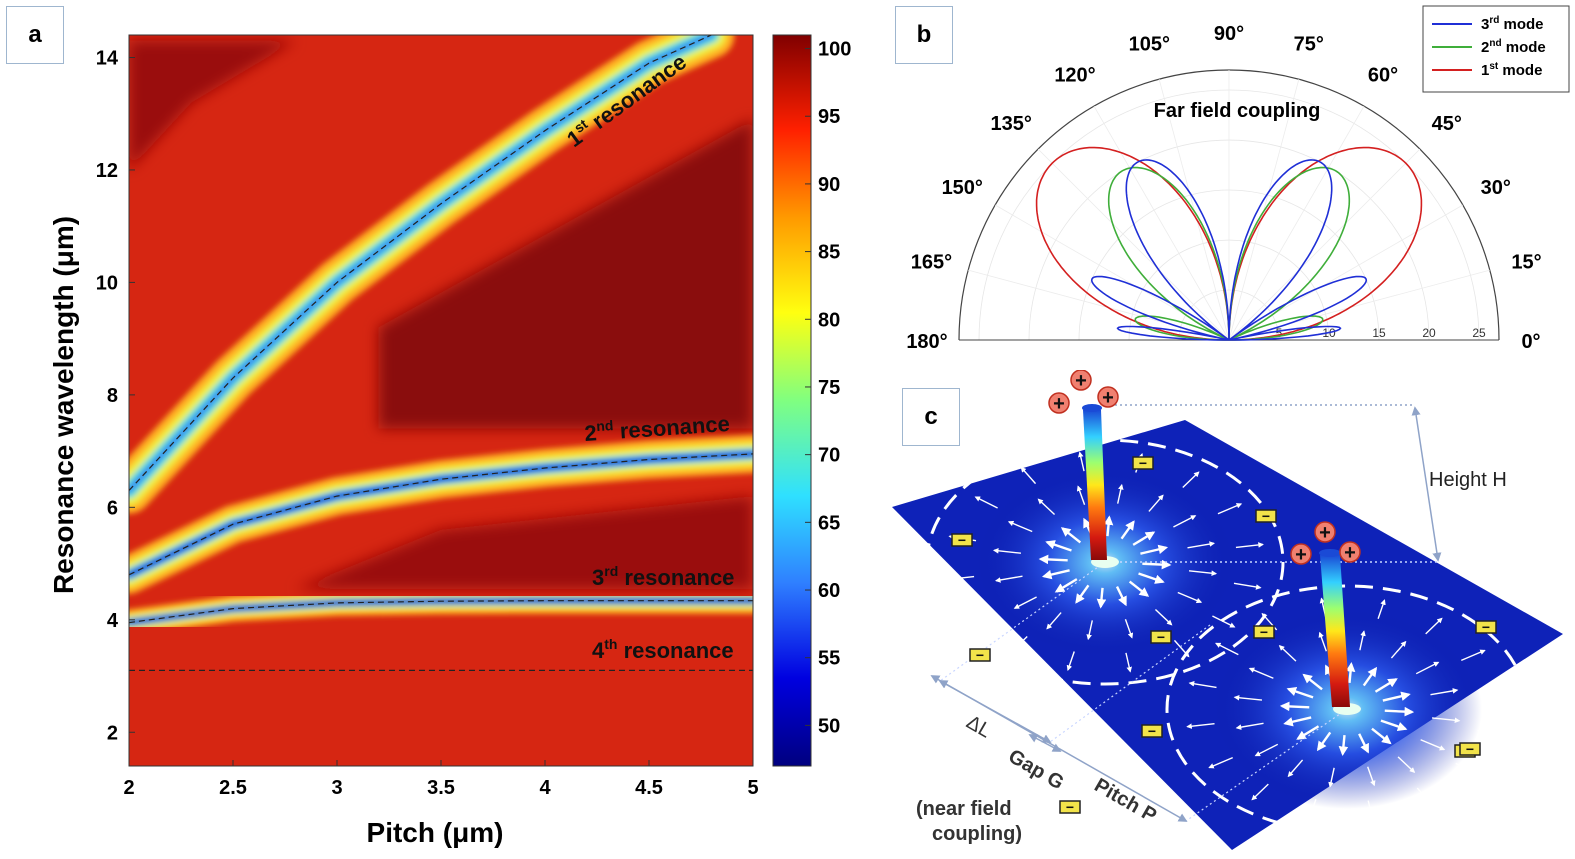 The height and width of the screenshot is (859, 1575). Describe the element at coordinates (1229, 34) in the screenshot. I see `angle-label: 90°` at that location.